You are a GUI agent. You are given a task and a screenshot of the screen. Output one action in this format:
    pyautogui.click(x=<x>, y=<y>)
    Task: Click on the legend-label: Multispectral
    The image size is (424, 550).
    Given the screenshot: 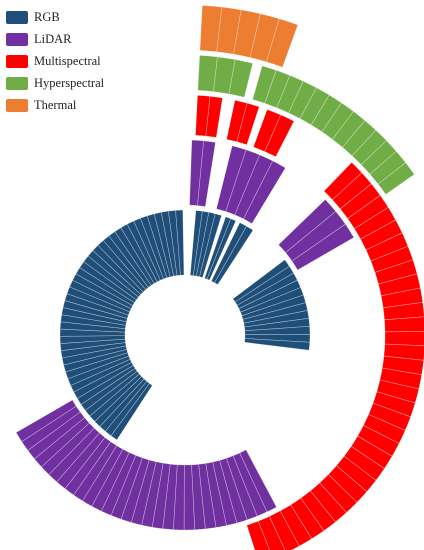 What is the action you would take?
    pyautogui.click(x=67, y=60)
    